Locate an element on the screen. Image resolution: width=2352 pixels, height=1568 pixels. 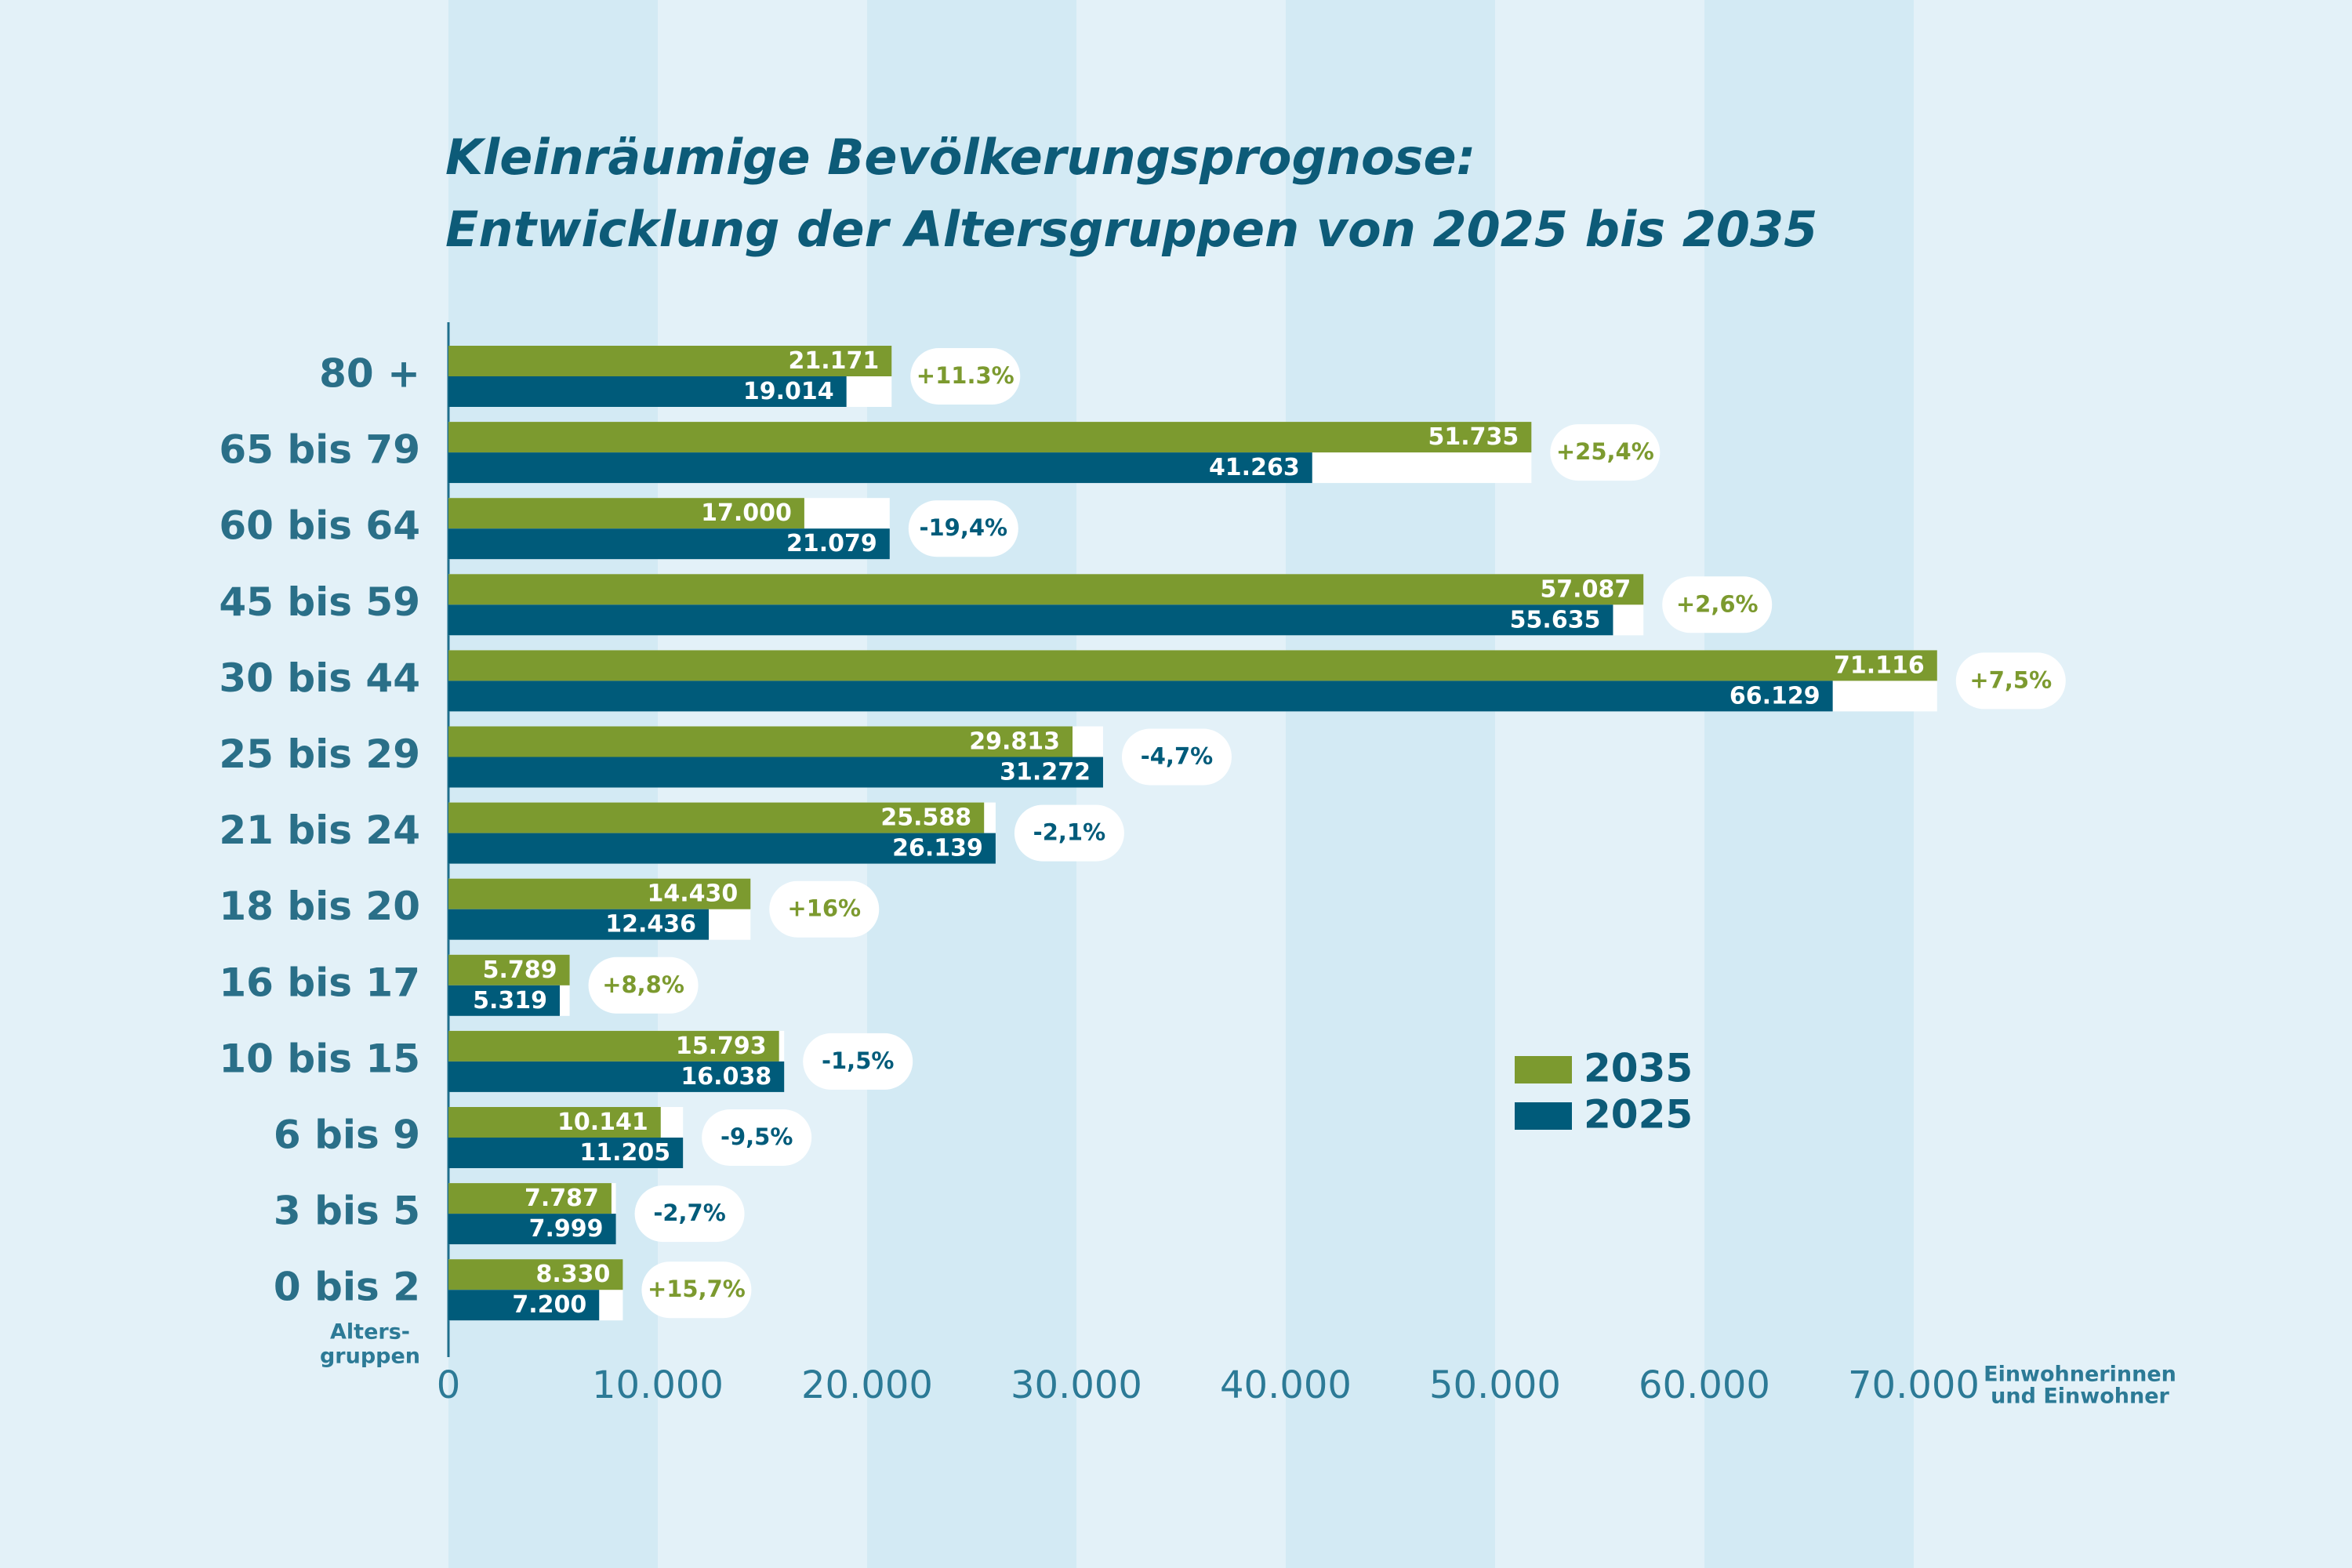
change-label: +7,5% is located at coordinates (2010, 679).